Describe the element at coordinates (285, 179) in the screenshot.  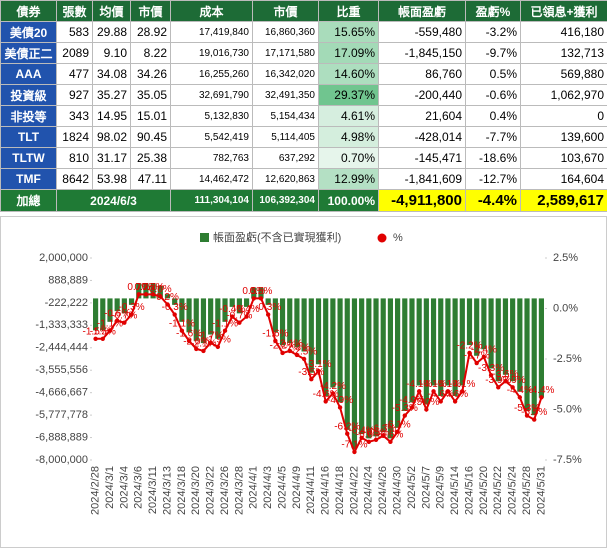
I see `cell: 12,620,863` at that location.